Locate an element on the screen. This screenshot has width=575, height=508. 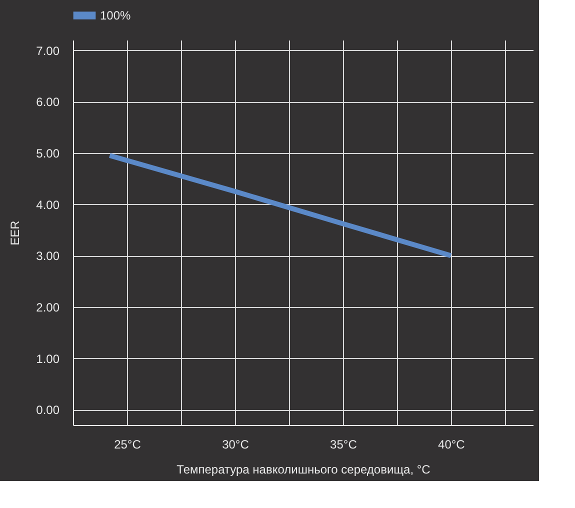
x-tick-label: 25°C is located at coordinates (128, 445).